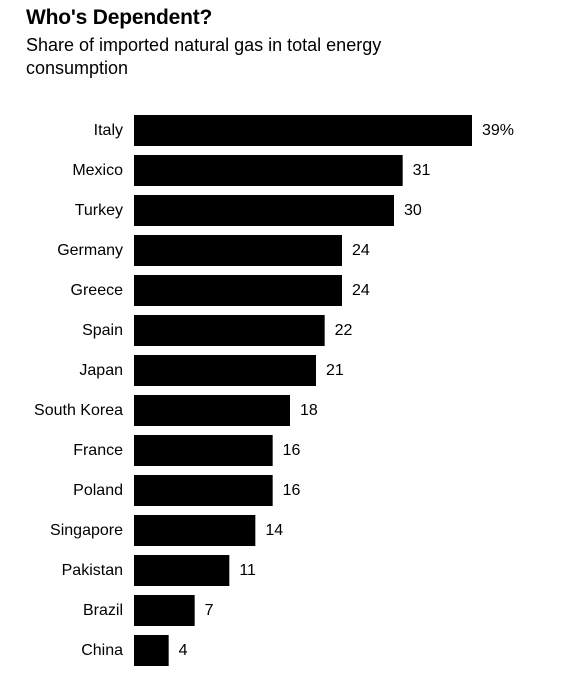 This screenshot has width=570, height=680. What do you see at coordinates (309, 410) in the screenshot?
I see `value-label: 18` at bounding box center [309, 410].